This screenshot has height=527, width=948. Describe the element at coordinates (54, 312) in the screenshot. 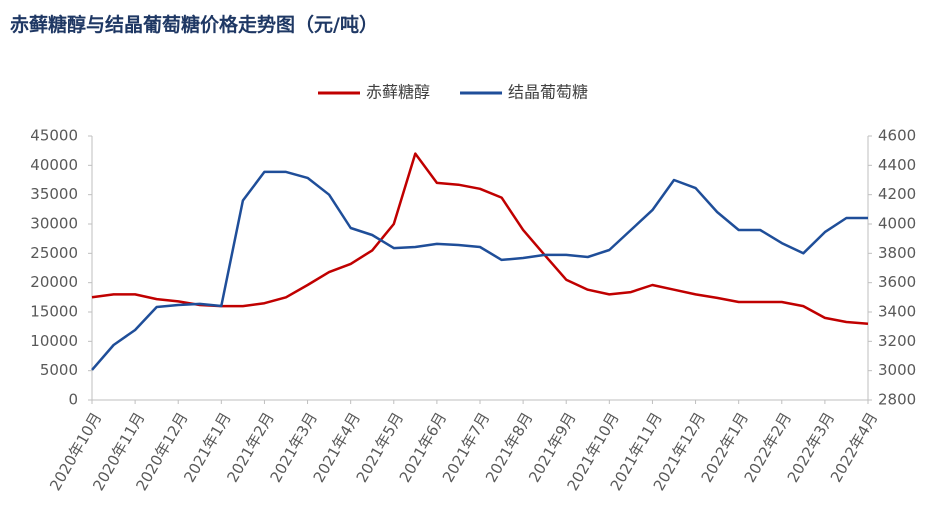

I see `y-tick-label: 15000` at that location.